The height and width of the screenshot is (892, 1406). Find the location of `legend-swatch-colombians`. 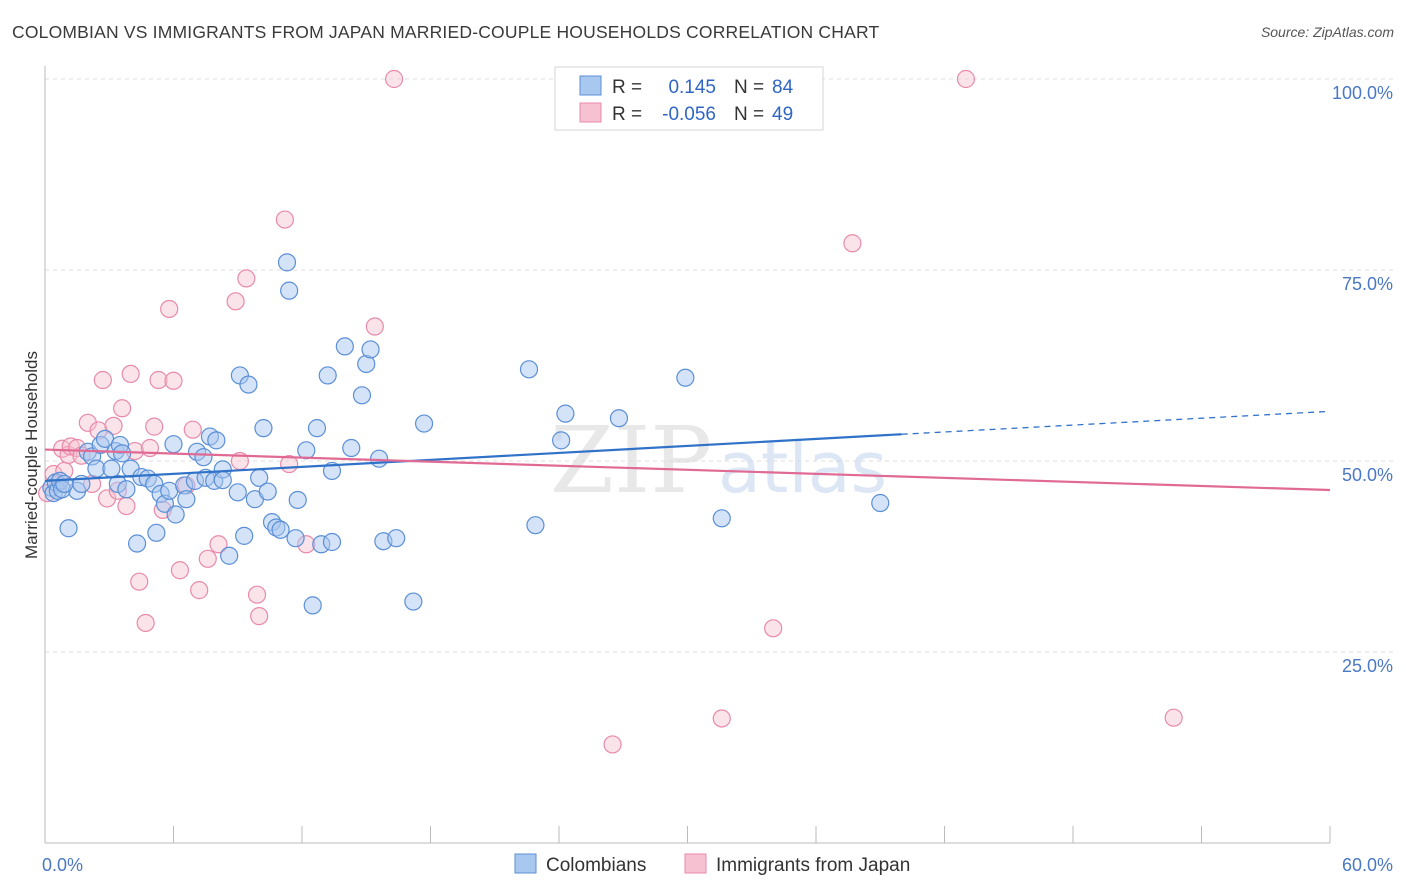

legend-swatch-colombians is located at coordinates (590, 85).